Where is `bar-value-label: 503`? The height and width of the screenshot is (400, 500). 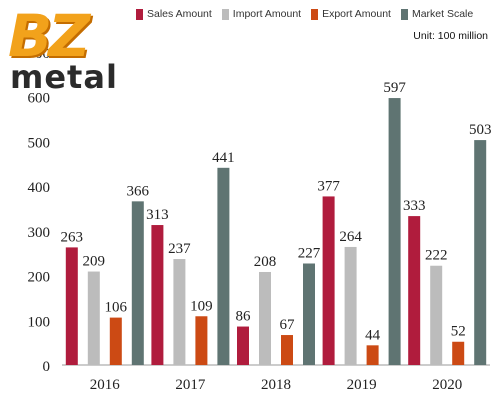 bar-value-label: 503 is located at coordinates (480, 130).